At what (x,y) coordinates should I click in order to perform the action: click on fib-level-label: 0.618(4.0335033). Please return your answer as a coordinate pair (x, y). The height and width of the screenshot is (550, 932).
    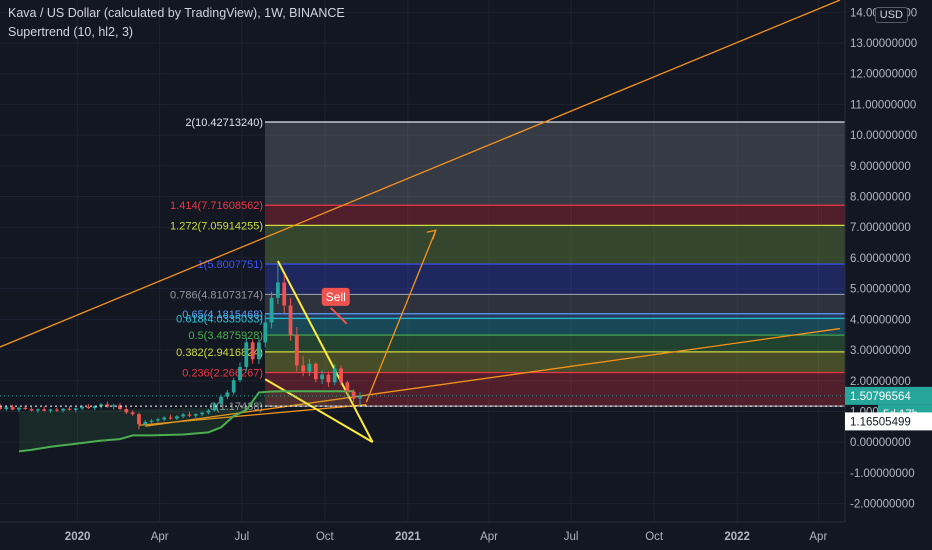
    Looking at the image, I should click on (219, 319).